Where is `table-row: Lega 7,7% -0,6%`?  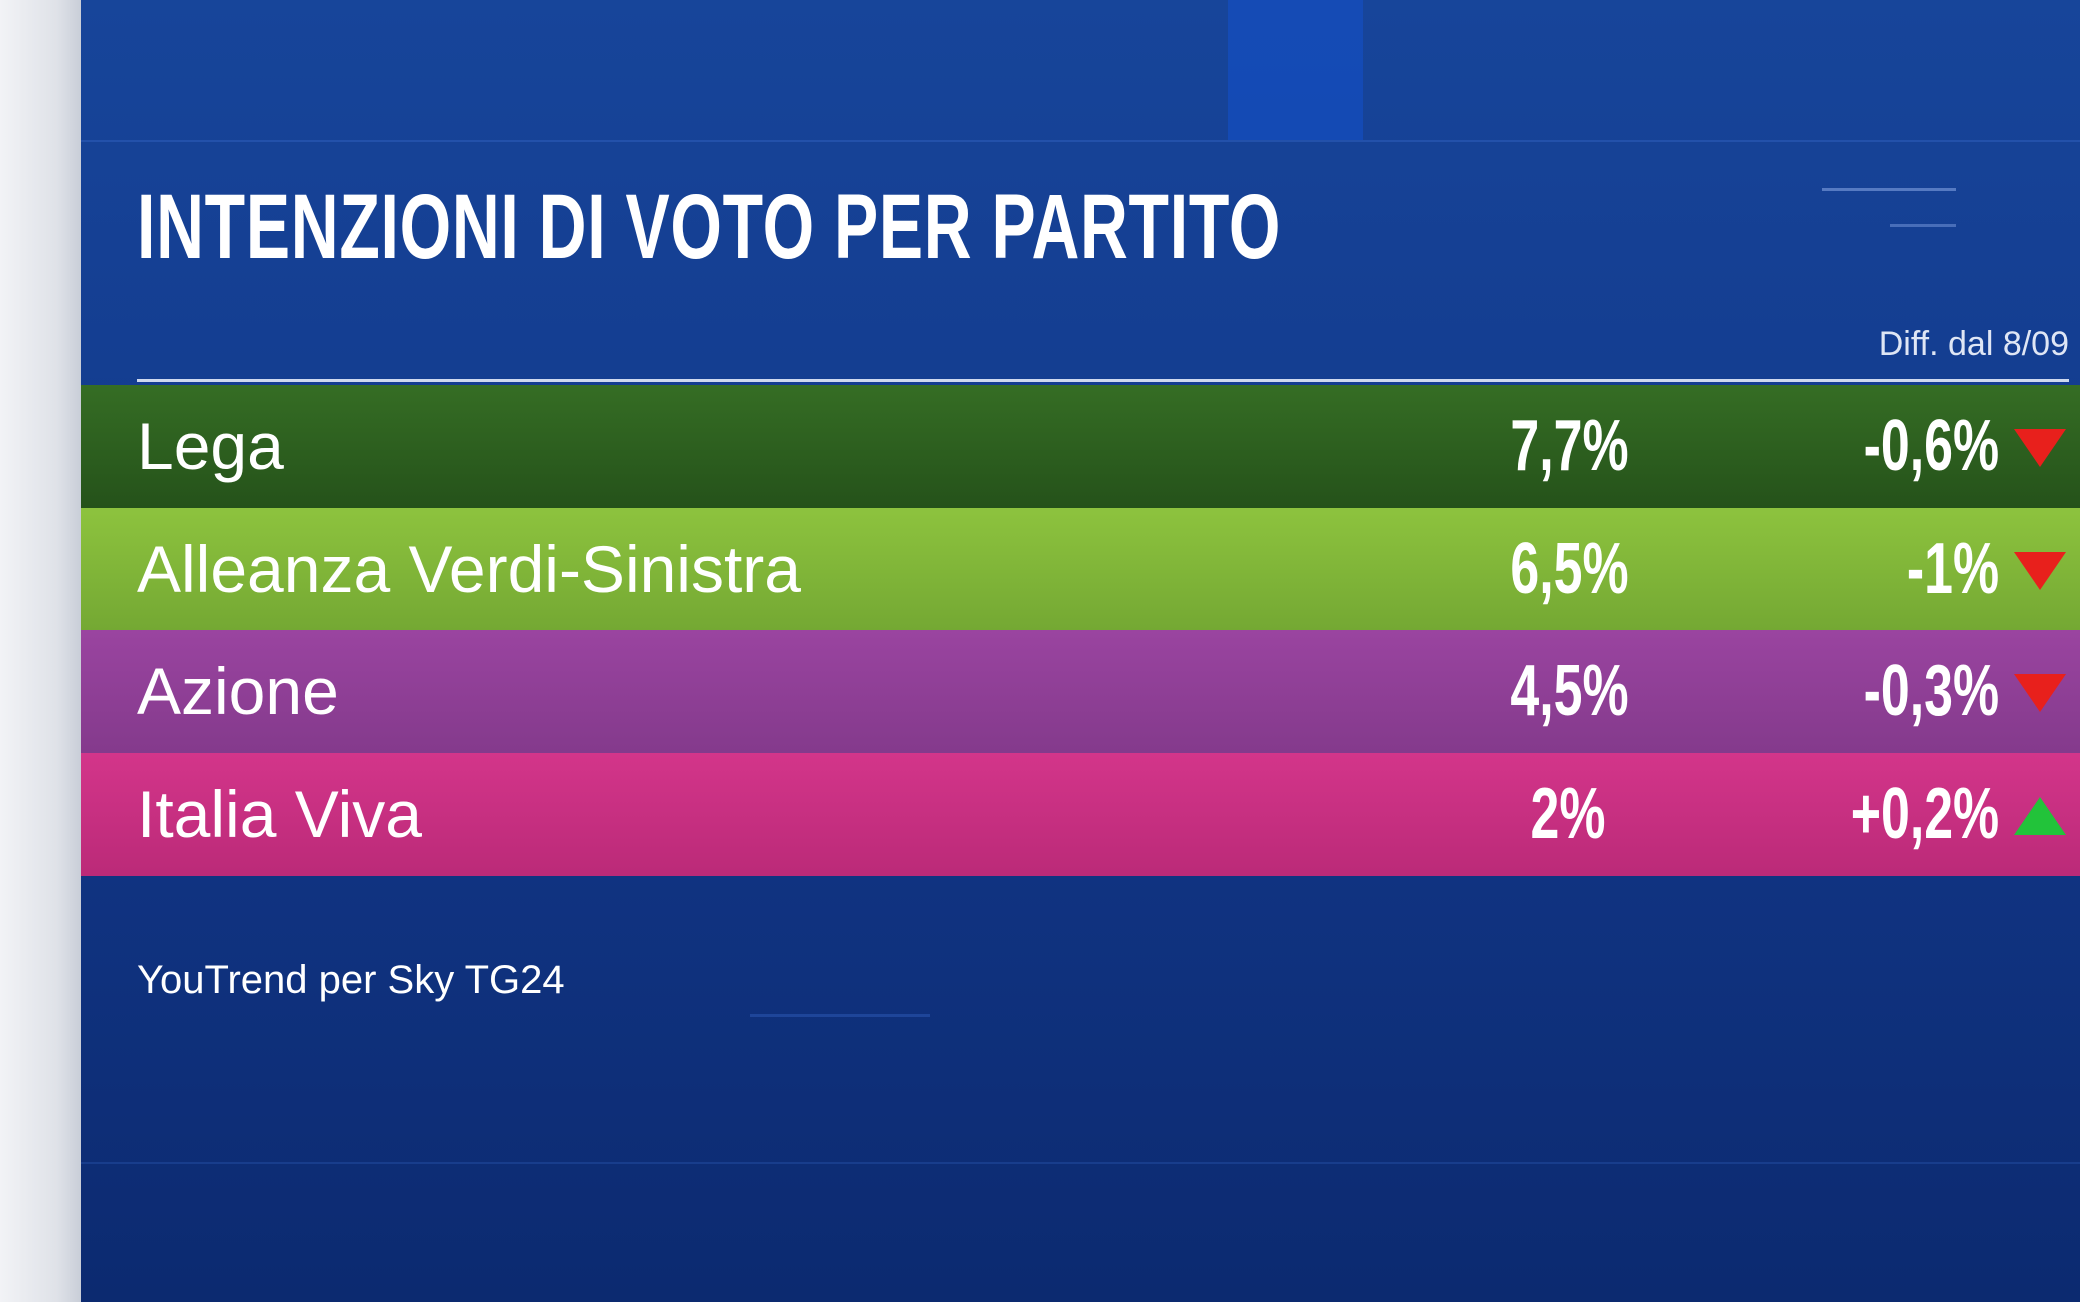
table-row: Lega 7,7% -0,6% is located at coordinates (1080, 446).